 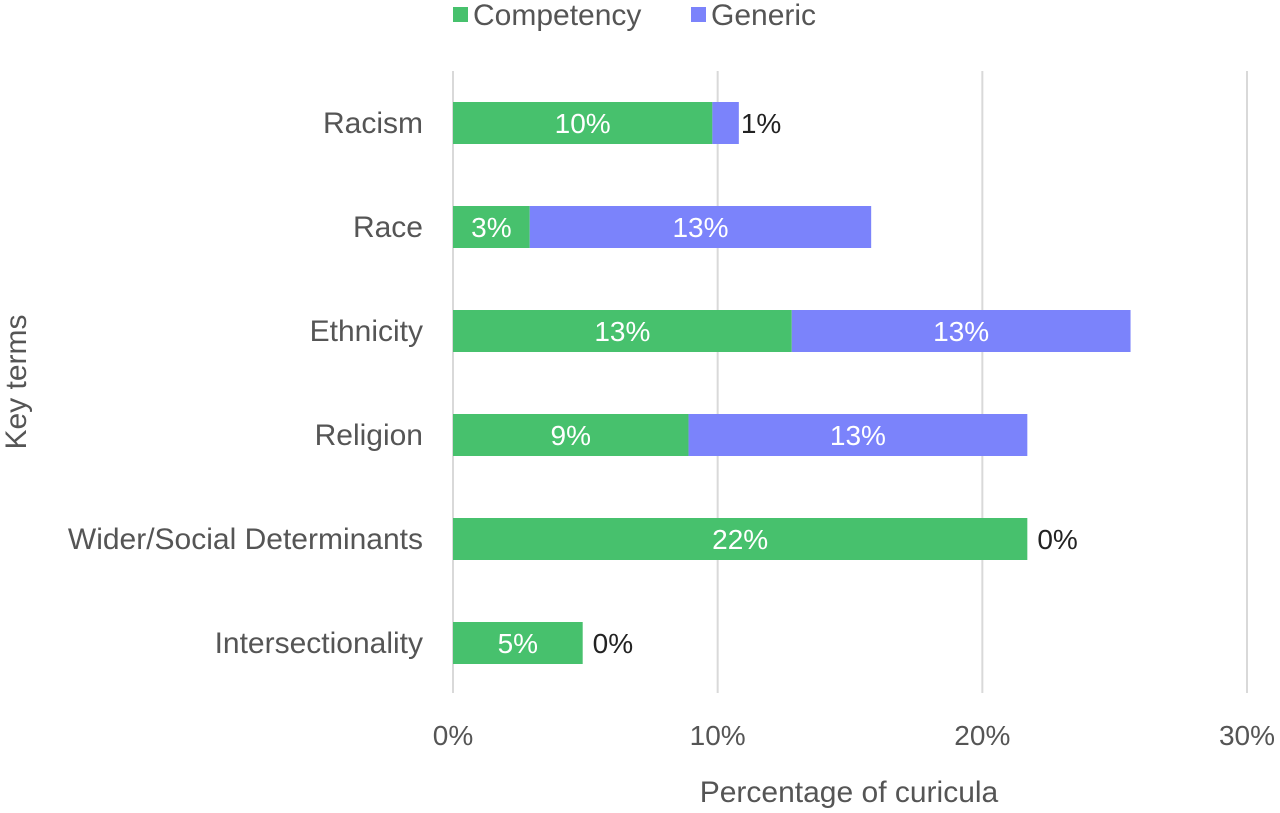 I want to click on x-tick-labels: 0% 10% 20% 30%, so click(x=854, y=735).